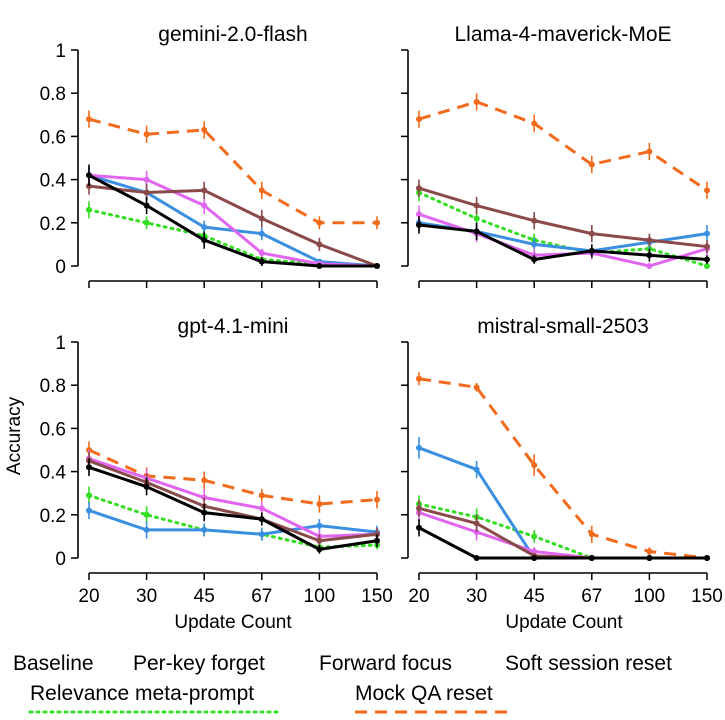 This screenshot has height=720, width=725. What do you see at coordinates (233, 326) in the screenshot?
I see `panel-title: gpt-4.1-mini` at bounding box center [233, 326].